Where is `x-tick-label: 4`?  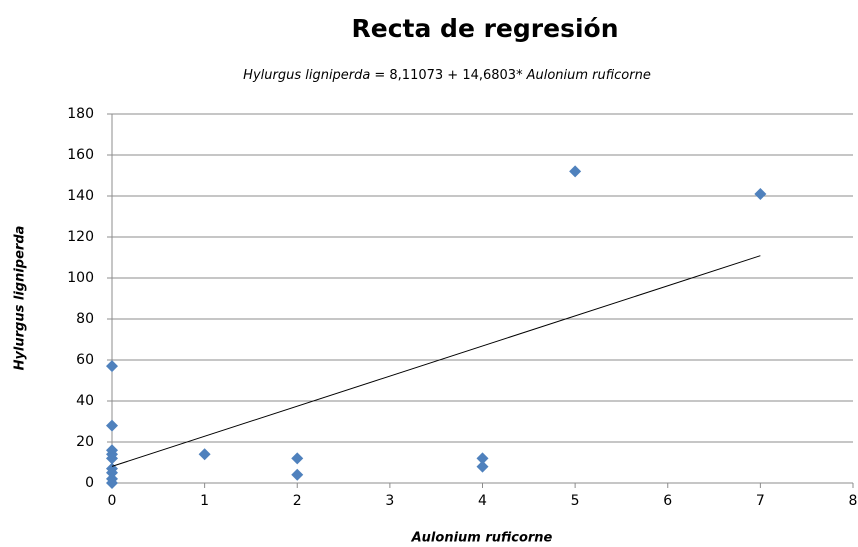 x-tick-label: 4 is located at coordinates (482, 501).